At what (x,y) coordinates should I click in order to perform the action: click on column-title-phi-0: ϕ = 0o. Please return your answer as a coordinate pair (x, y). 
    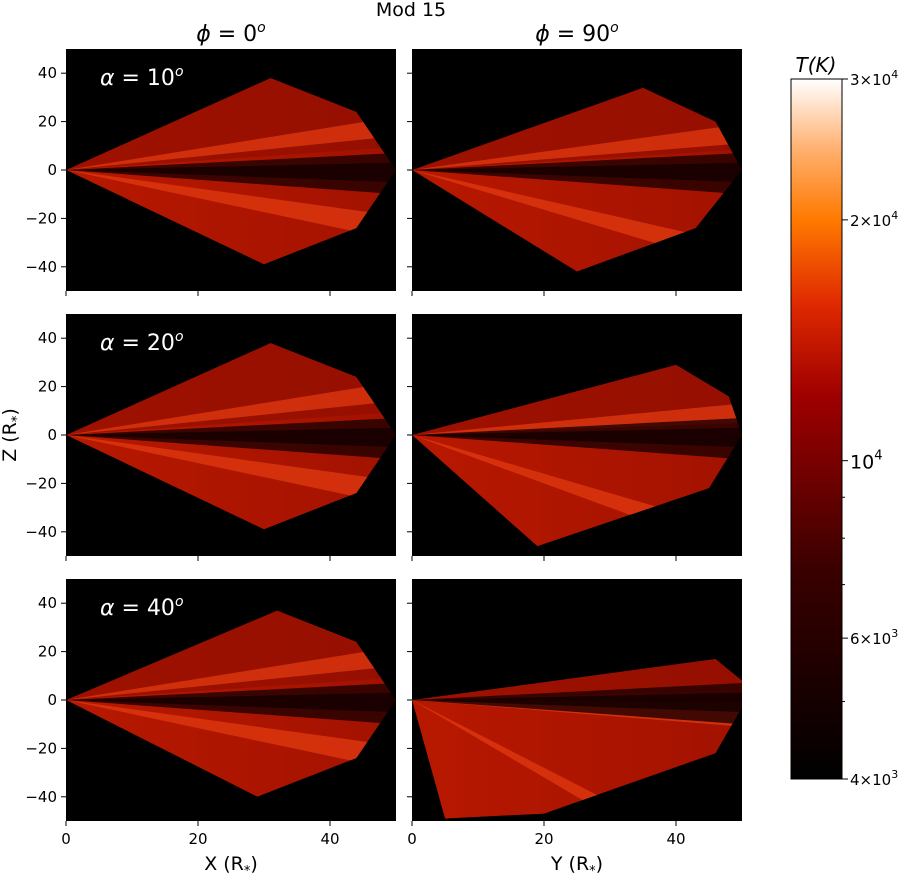
    Looking at the image, I should click on (231, 33).